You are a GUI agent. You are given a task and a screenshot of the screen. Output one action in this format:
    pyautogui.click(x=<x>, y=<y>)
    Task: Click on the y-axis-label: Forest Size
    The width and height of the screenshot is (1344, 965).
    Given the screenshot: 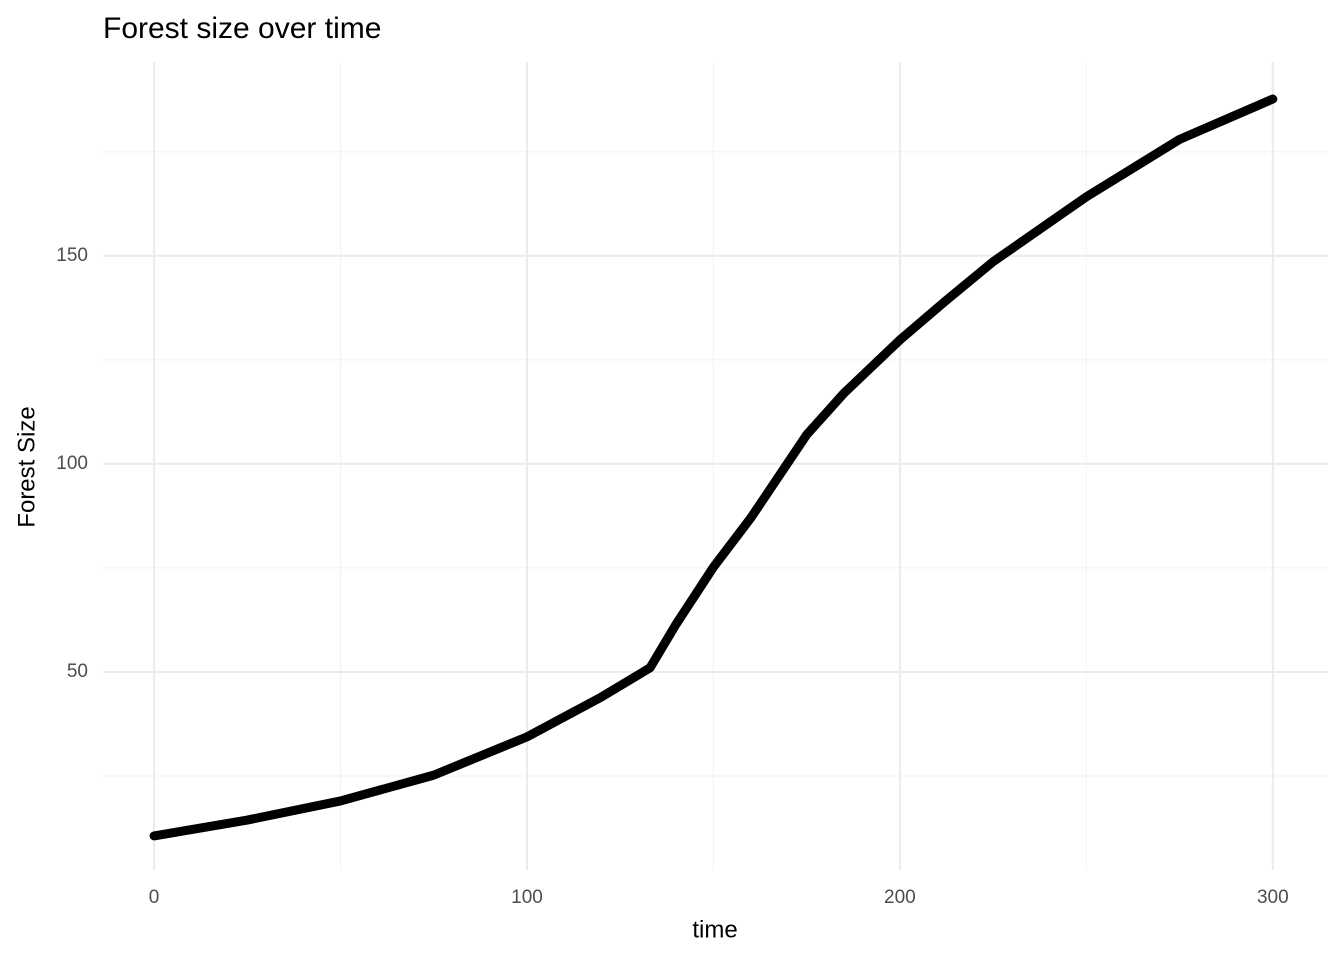 What is the action you would take?
    pyautogui.click(x=26, y=466)
    